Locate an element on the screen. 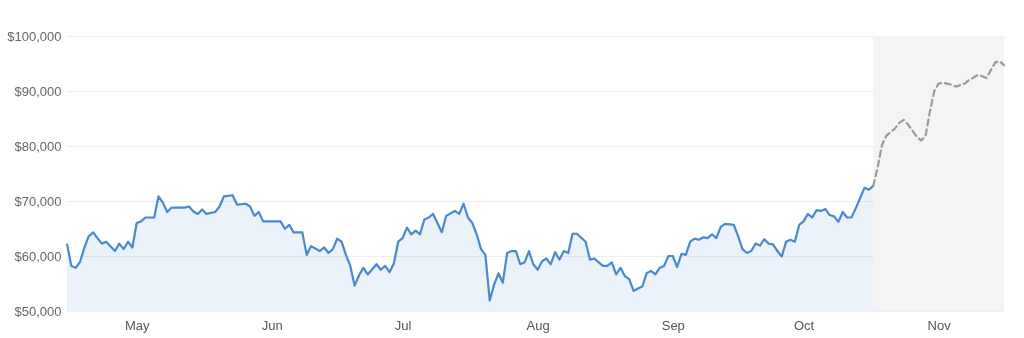  y-tick-label: $80,000 is located at coordinates (38, 146).